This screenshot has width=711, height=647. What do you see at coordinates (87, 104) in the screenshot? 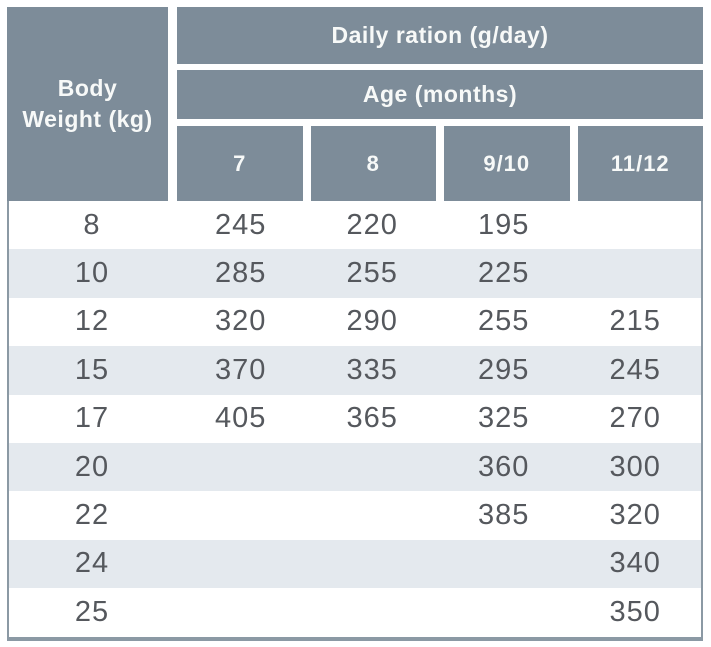
I see `body-weight-corner-header: Body Weight (kg)` at bounding box center [87, 104].